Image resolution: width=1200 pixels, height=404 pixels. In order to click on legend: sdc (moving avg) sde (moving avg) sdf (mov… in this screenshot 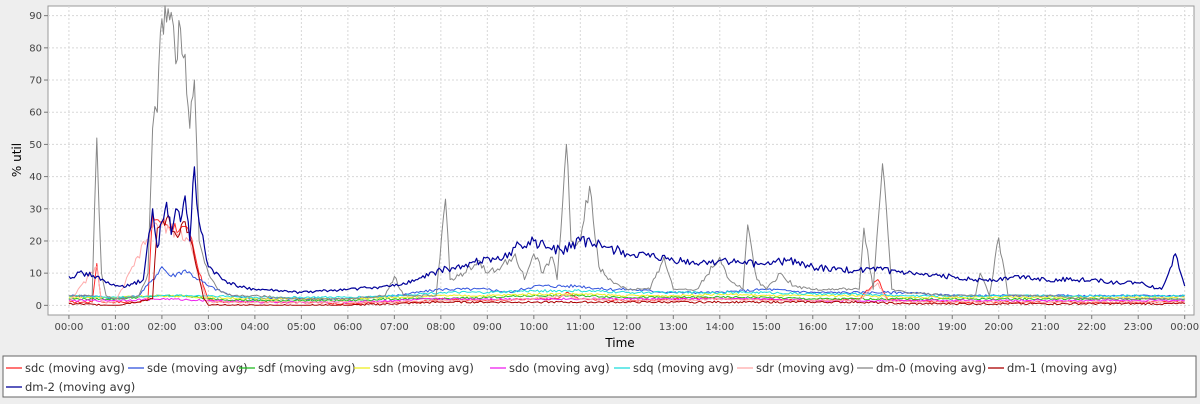, I will do `click(561, 377)`.